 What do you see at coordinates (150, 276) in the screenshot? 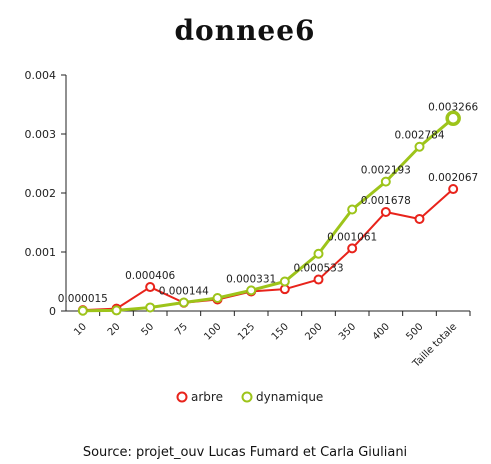
I see `data-label-arbre: 0.000406` at bounding box center [150, 276].